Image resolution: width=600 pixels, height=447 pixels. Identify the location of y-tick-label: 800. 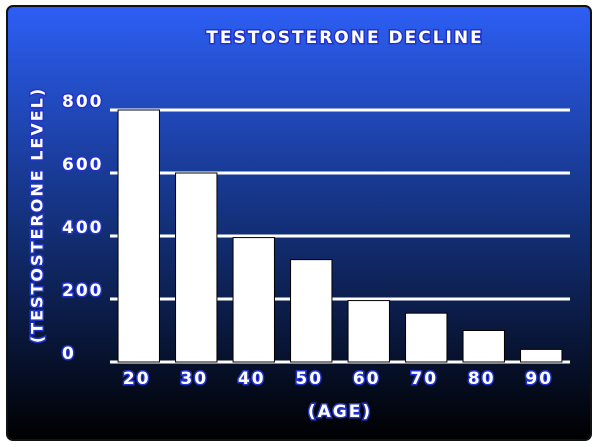
(83, 102).